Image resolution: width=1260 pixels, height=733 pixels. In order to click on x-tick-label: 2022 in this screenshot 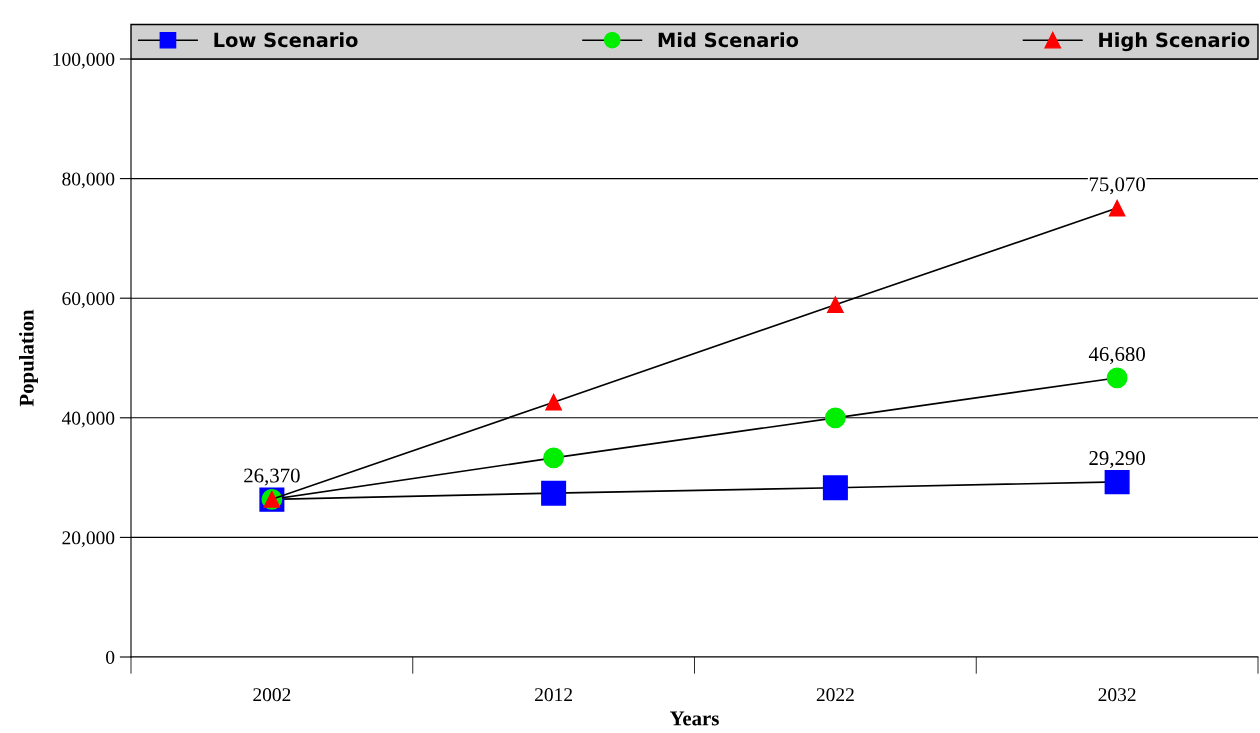, I will do `click(835, 695)`.